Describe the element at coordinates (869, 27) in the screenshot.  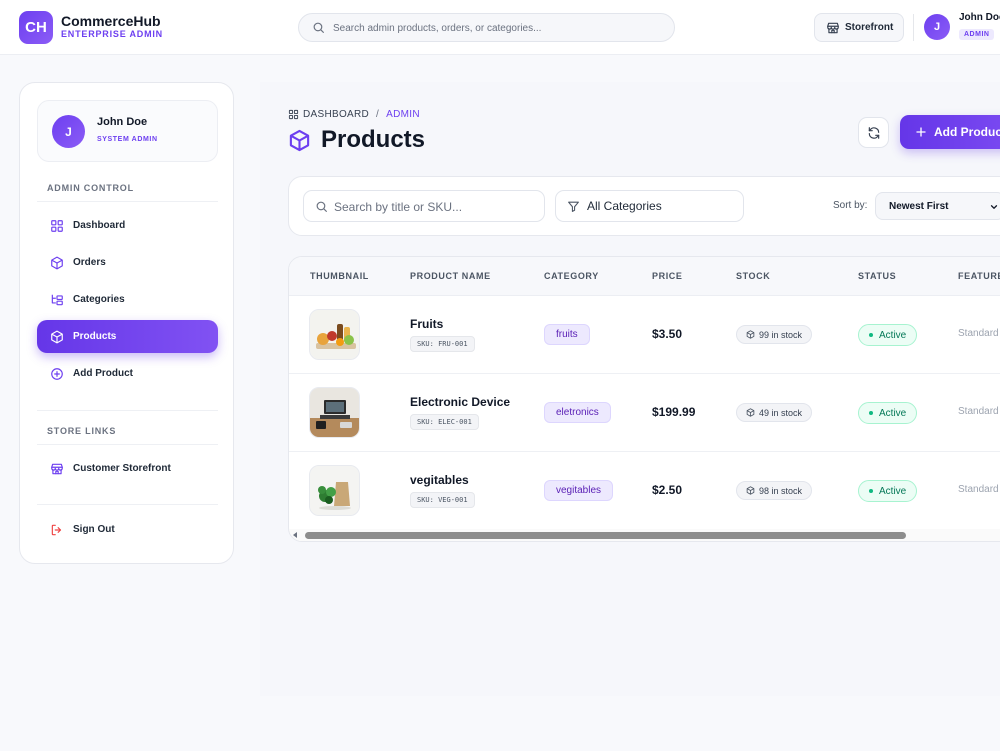
I see `storefront-label: Storefront` at that location.